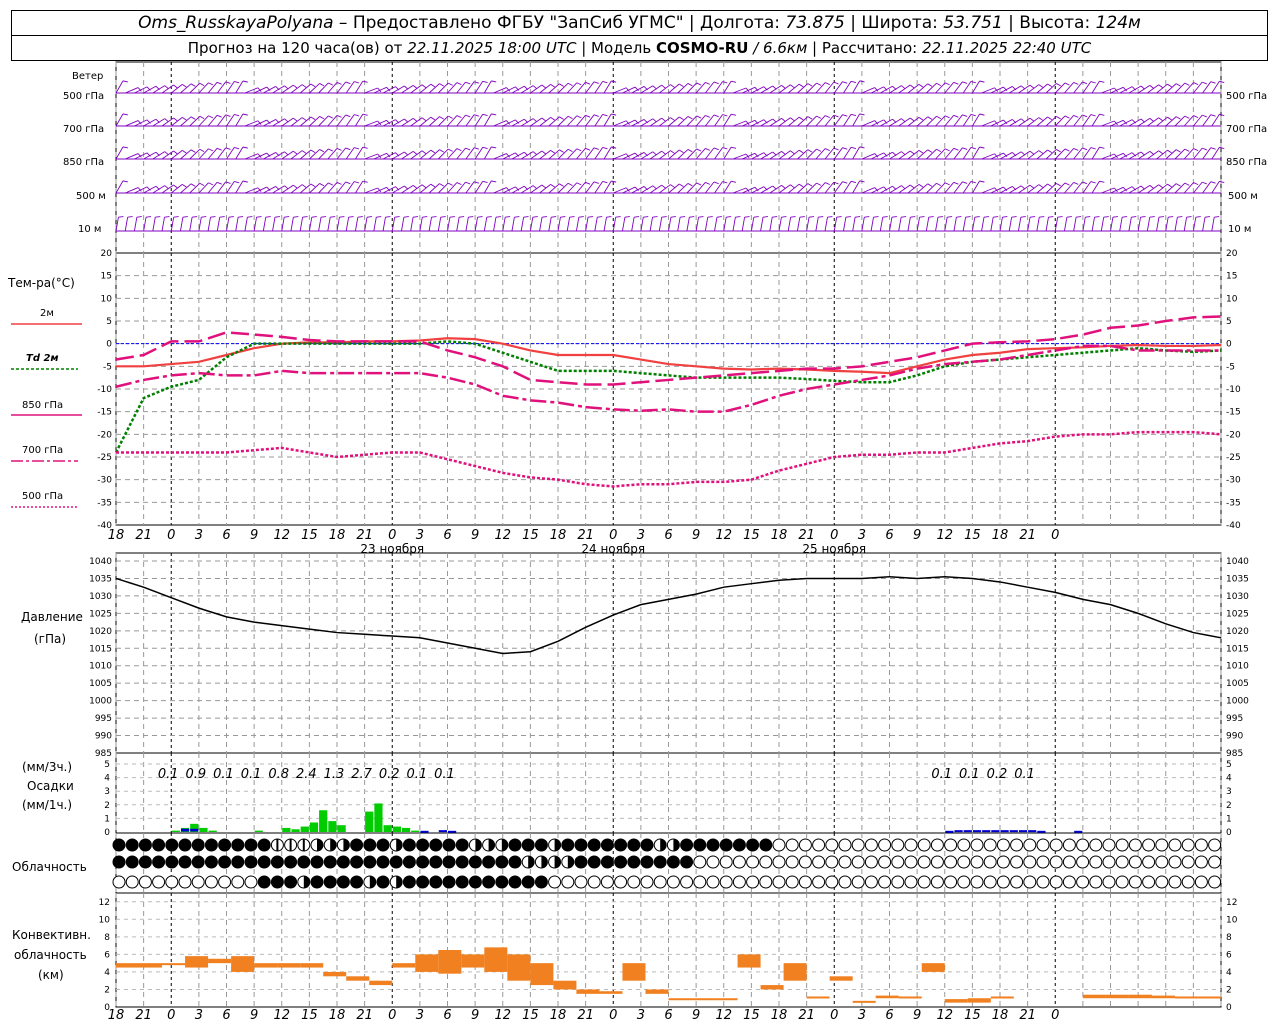 The image size is (1280, 1024). I want to click on prec-ytick-left: 4, so click(107, 779).